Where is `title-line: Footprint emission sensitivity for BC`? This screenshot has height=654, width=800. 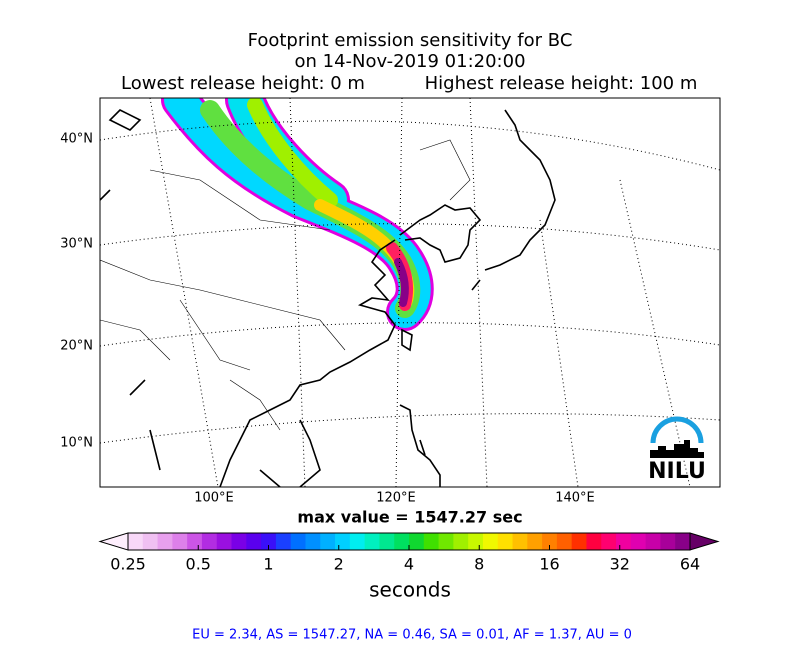
title-line: Footprint emission sensitivity for BC is located at coordinates (410, 40).